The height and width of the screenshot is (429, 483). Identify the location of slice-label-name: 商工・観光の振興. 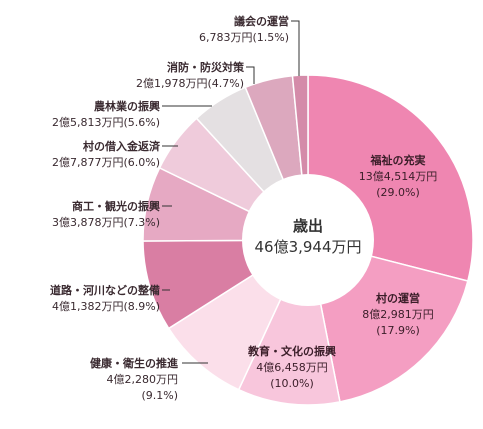
(116, 206).